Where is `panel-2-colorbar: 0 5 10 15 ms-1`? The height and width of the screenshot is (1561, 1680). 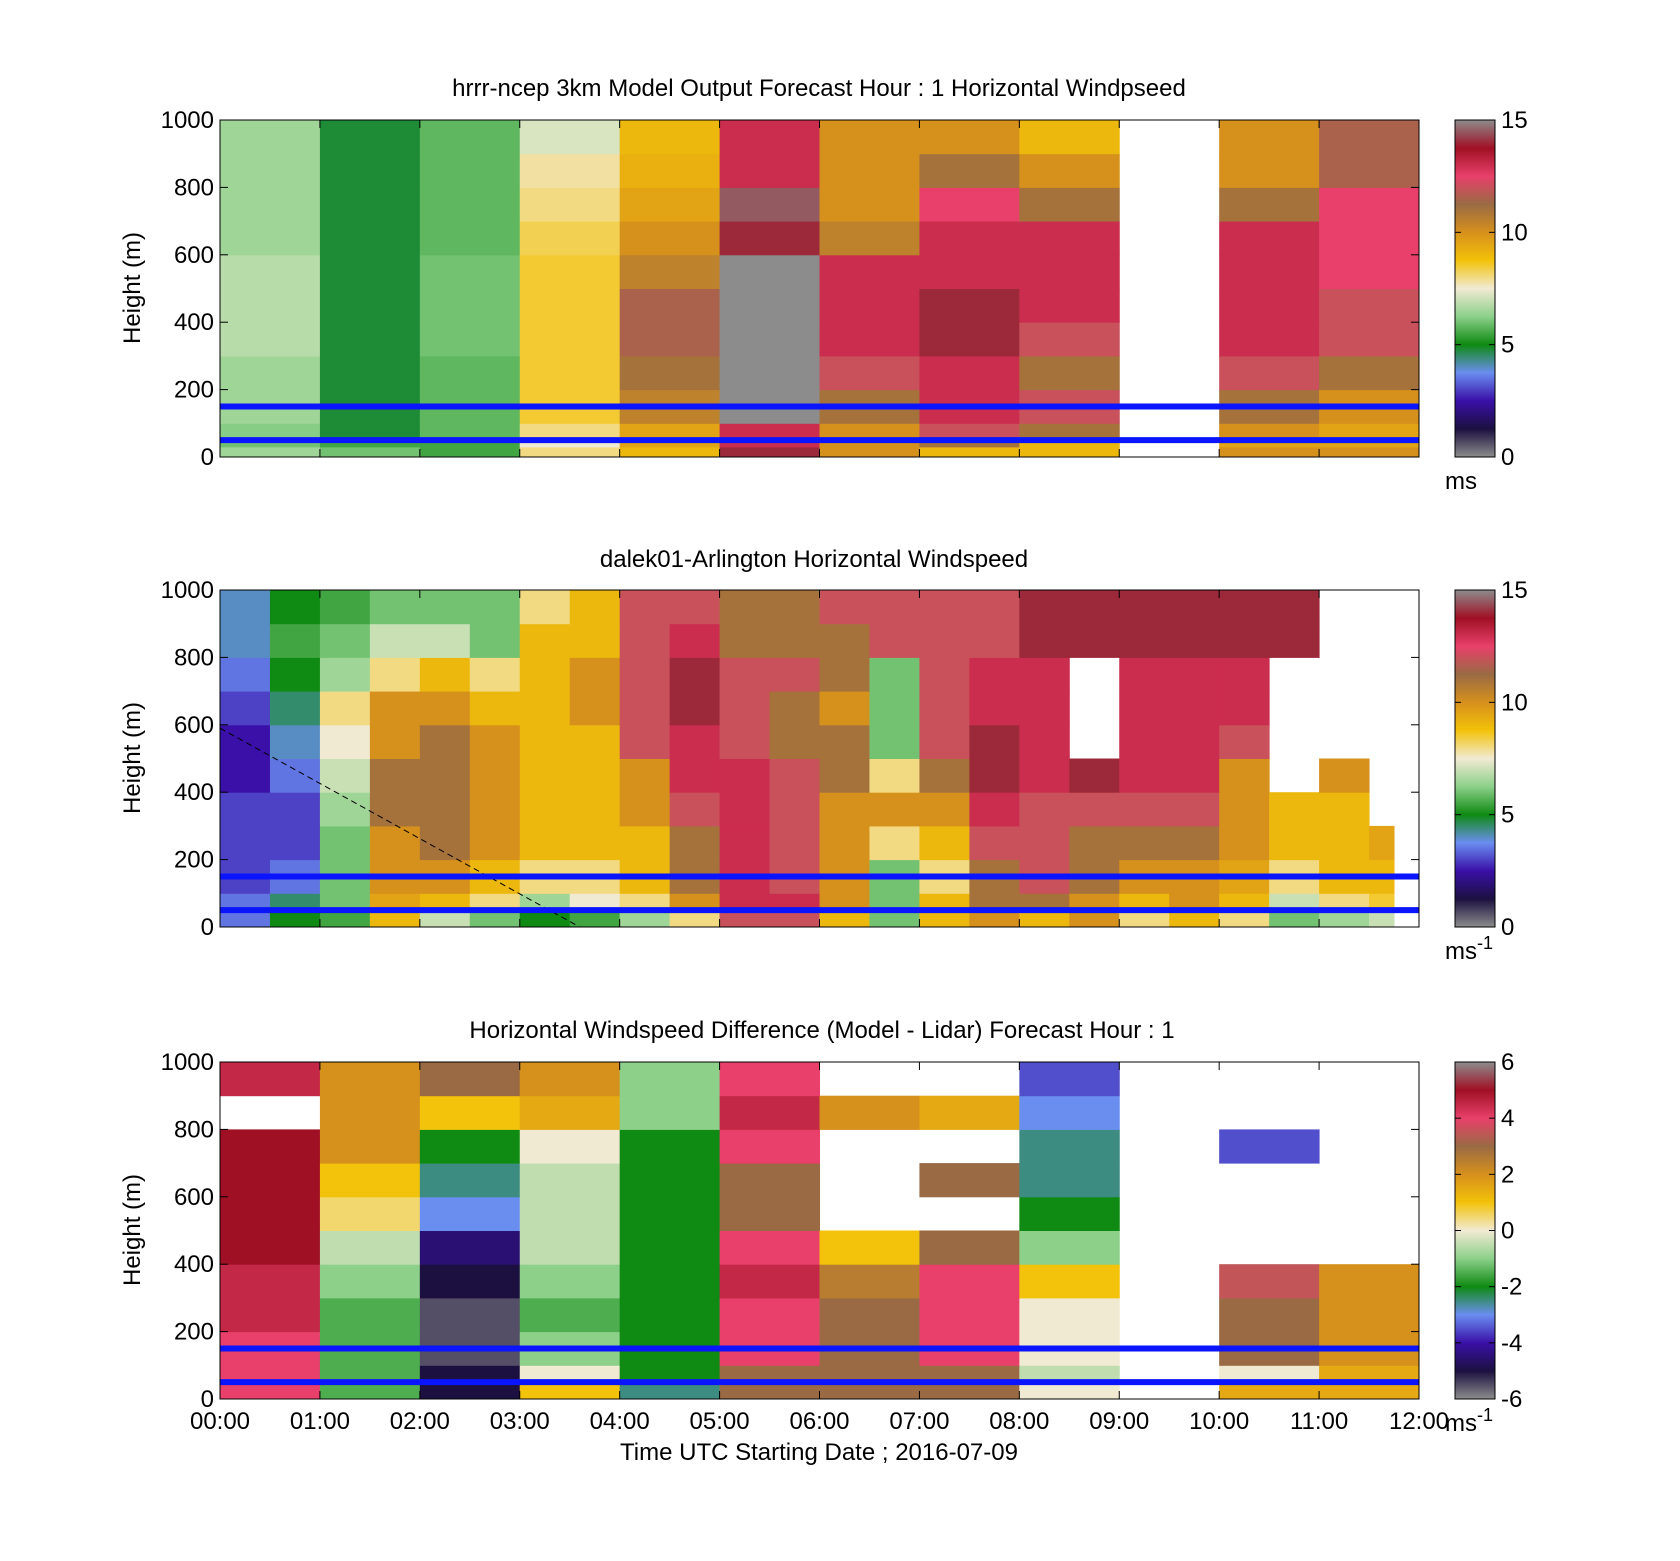
panel-2-colorbar: 0 5 10 15 ms-1 is located at coordinates (1486, 771).